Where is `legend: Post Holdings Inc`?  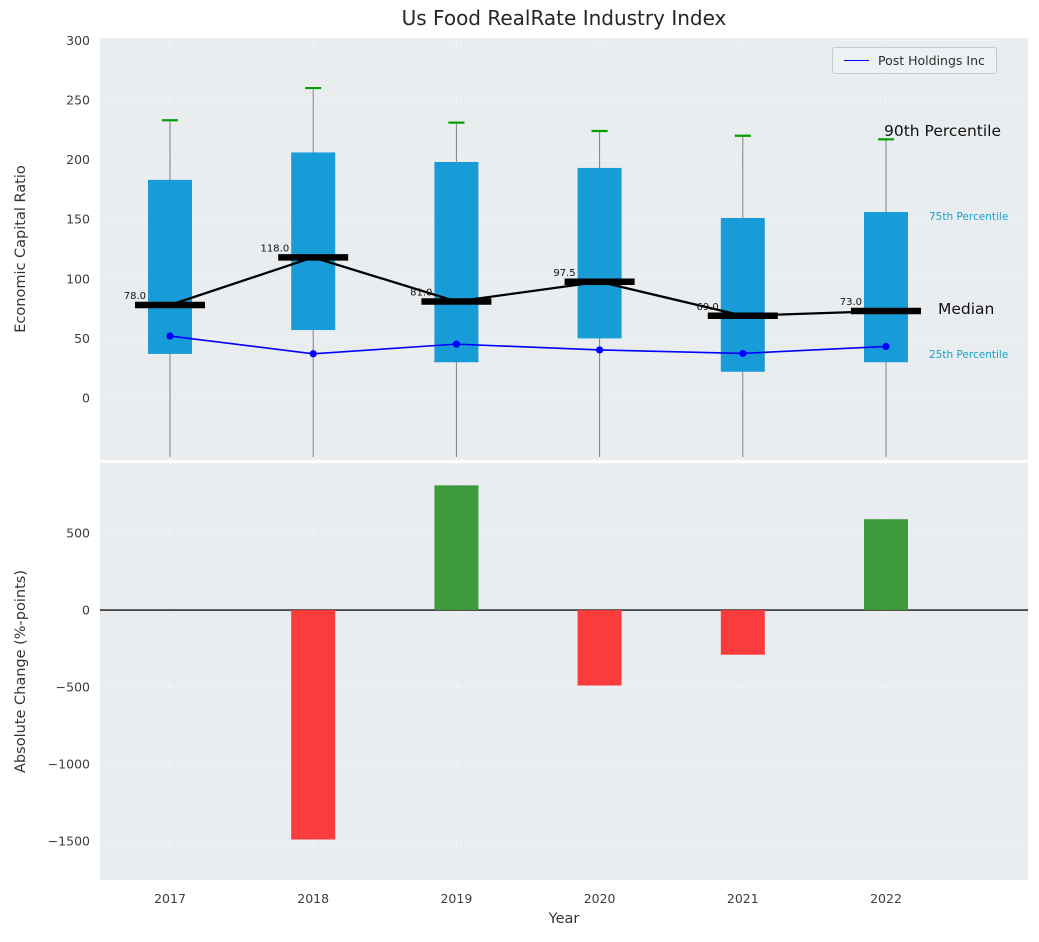
legend: Post Holdings Inc is located at coordinates (914, 60).